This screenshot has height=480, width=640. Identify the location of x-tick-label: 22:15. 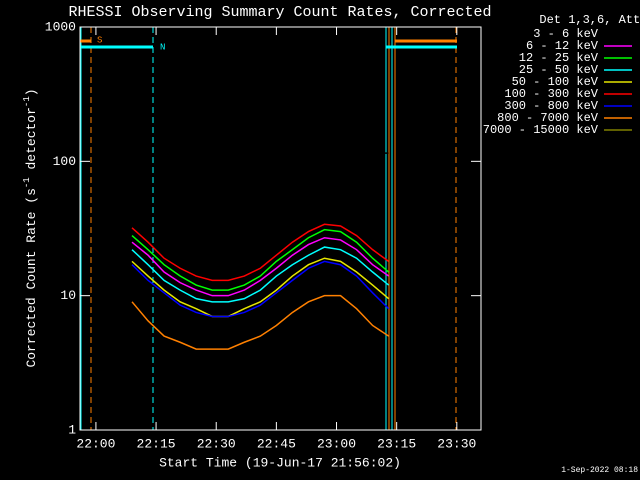
(156, 443).